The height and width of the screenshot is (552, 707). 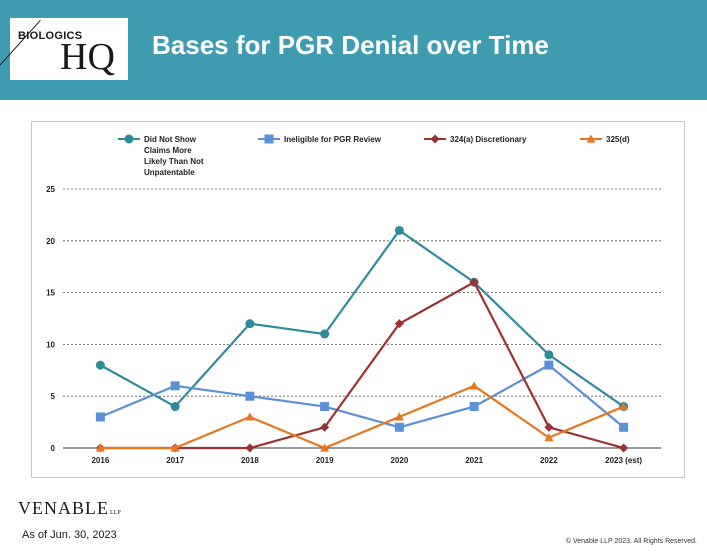 What do you see at coordinates (20, 46) in the screenshot?
I see `logo-slash` at bounding box center [20, 46].